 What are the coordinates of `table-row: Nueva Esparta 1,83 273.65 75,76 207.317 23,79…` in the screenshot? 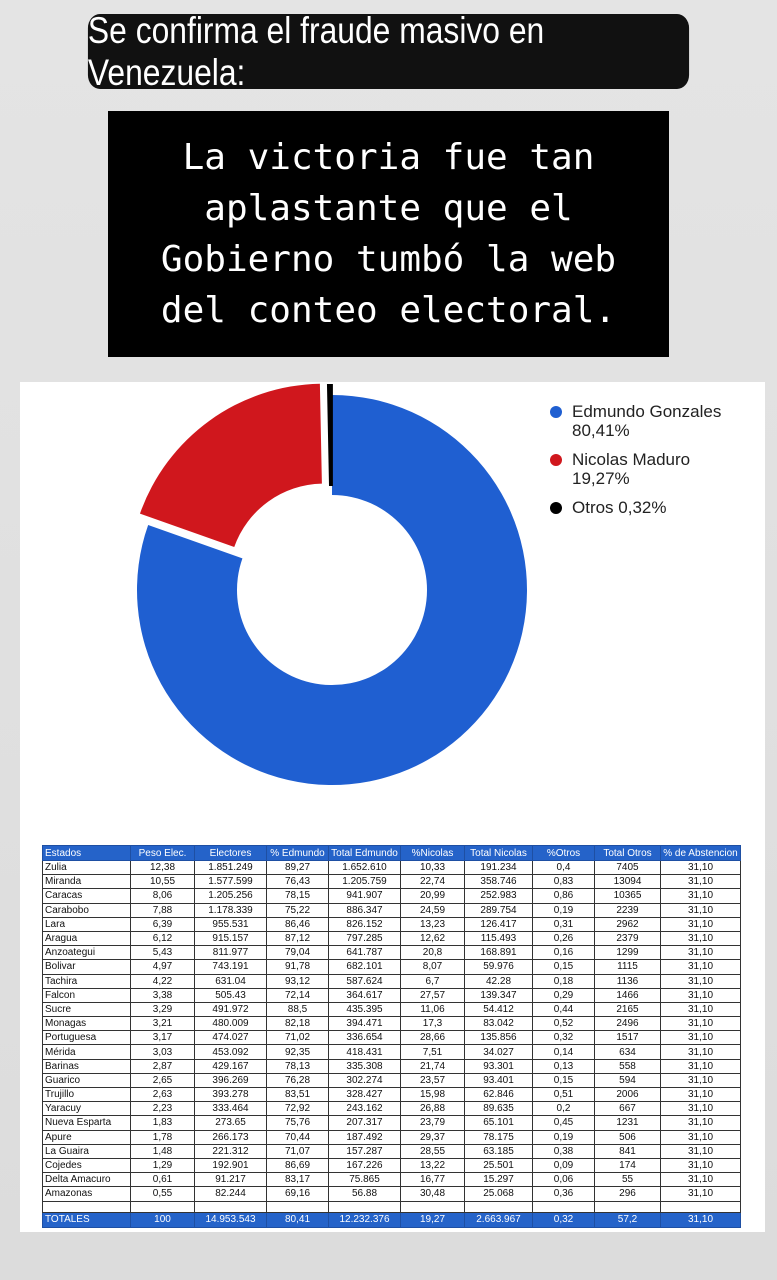 It's located at (391, 1123).